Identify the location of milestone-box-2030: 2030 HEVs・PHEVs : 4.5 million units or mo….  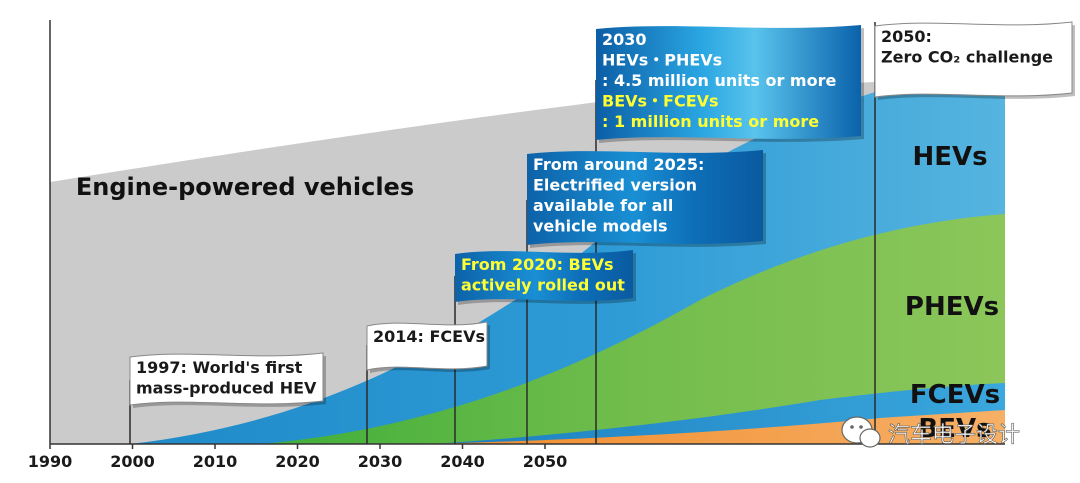
(730, 84).